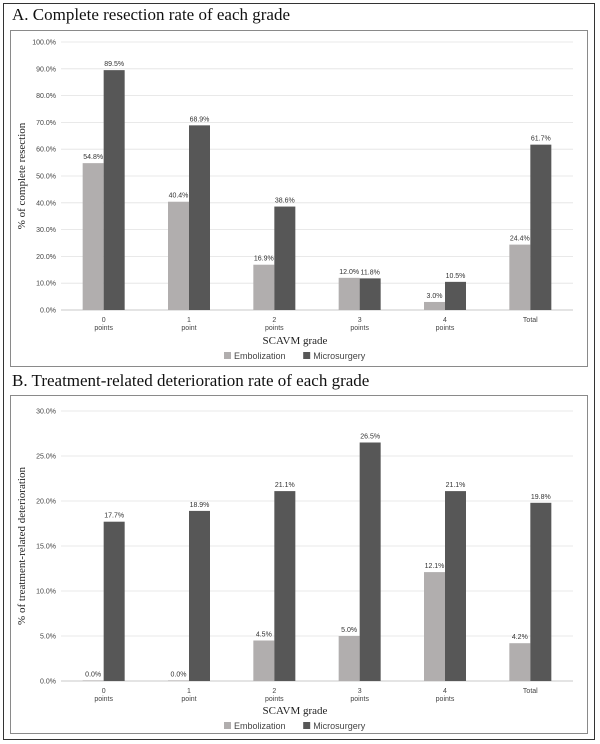 The image size is (600, 744). Describe the element at coordinates (46, 284) in the screenshot. I see `chart-a-ytick-label: 10.0%` at that location.